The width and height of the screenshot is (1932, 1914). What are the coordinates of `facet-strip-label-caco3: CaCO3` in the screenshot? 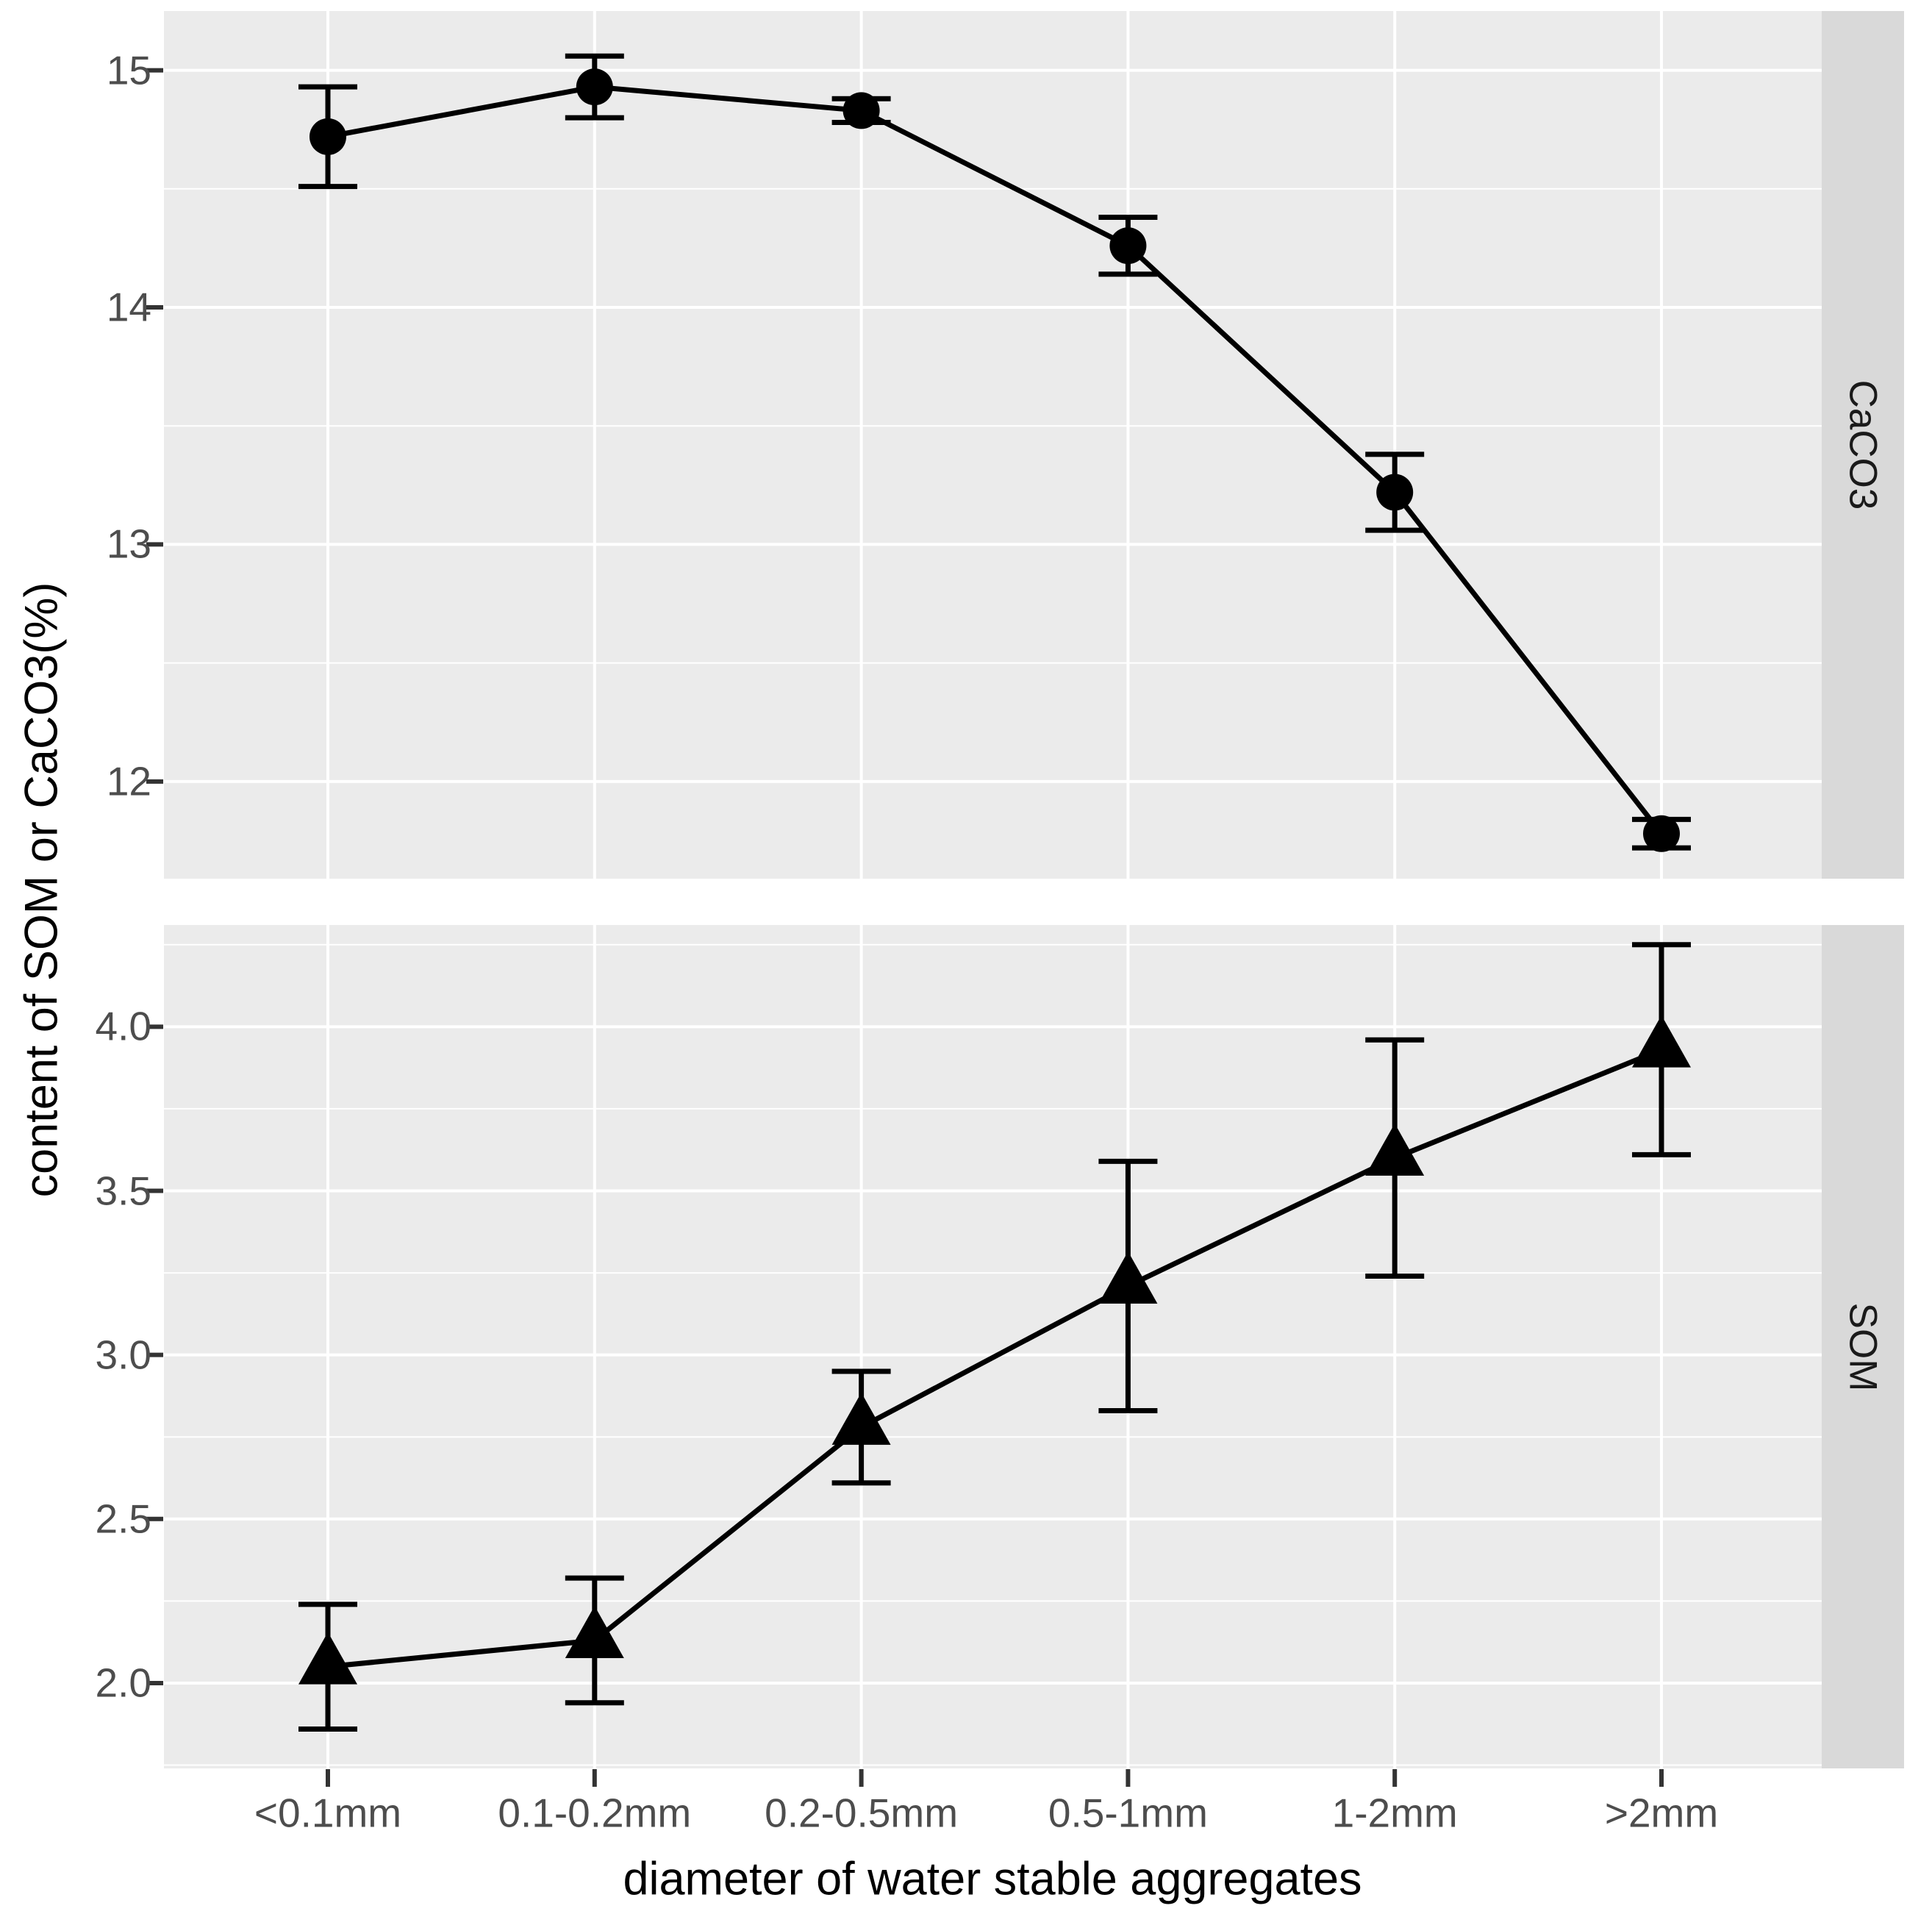 It's located at (1863, 444).